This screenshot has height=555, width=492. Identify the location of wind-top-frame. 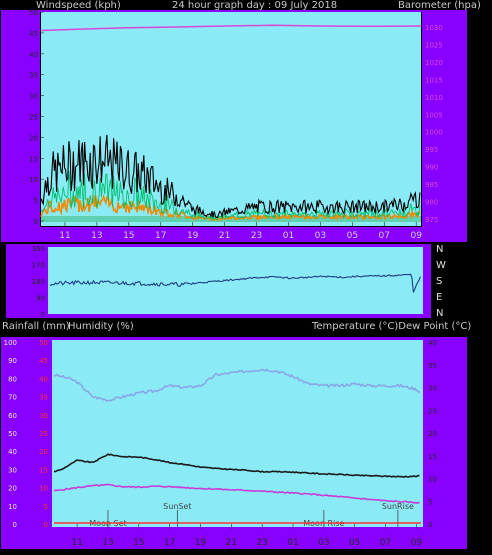
(234, 11).